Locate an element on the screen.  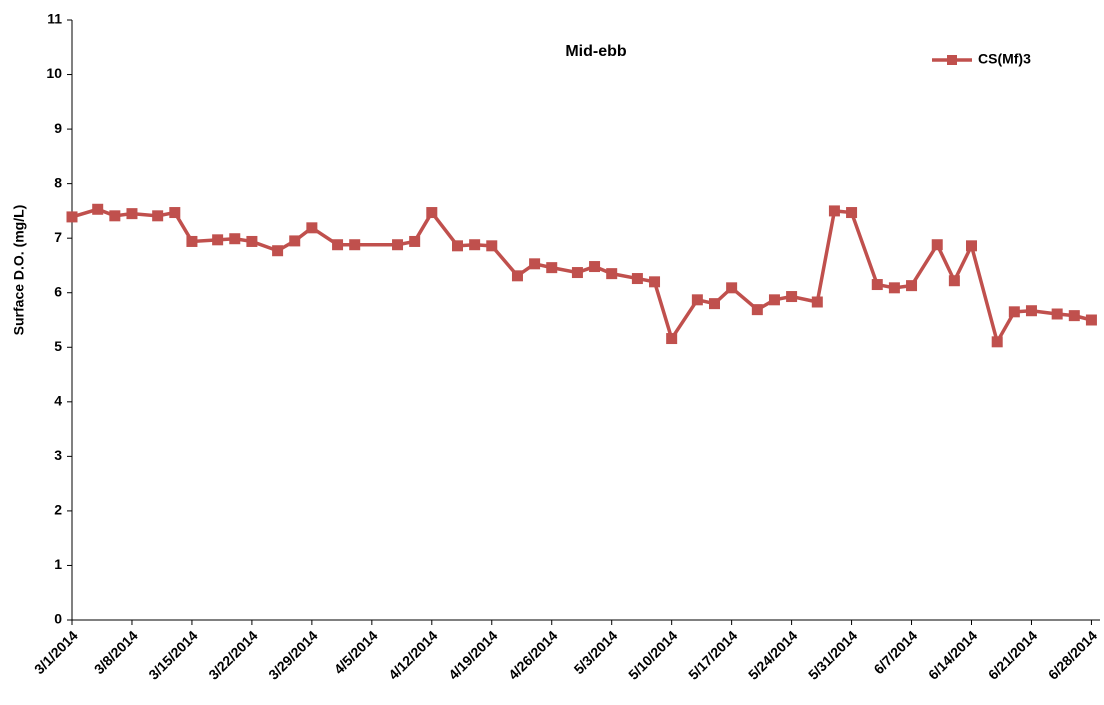
legend-label: CS(Mf)3 is located at coordinates (1004, 59).